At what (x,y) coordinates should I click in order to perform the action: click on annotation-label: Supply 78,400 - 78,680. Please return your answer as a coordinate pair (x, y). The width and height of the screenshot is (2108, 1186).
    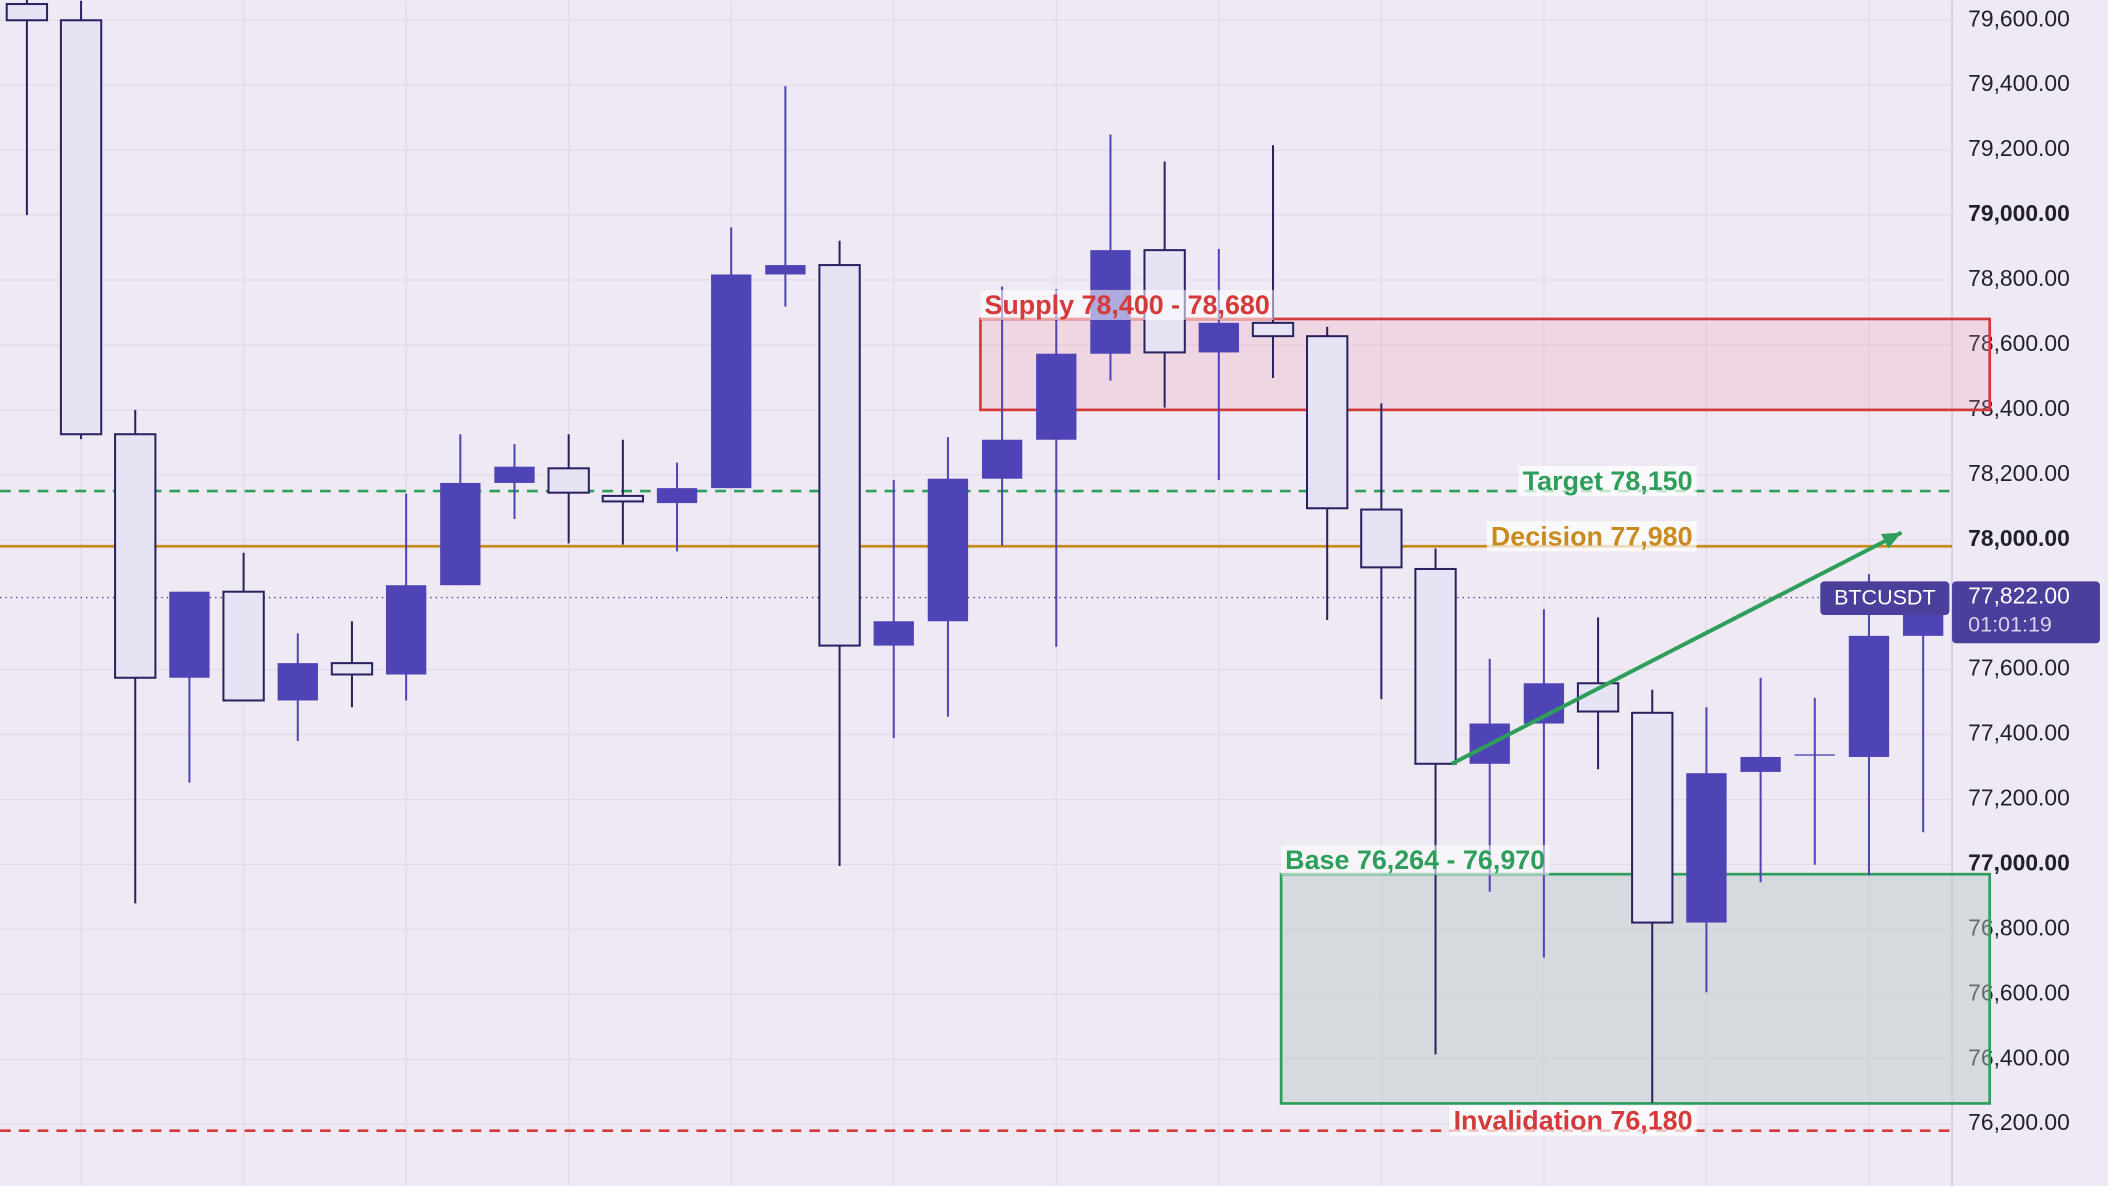
    Looking at the image, I should click on (1126, 305).